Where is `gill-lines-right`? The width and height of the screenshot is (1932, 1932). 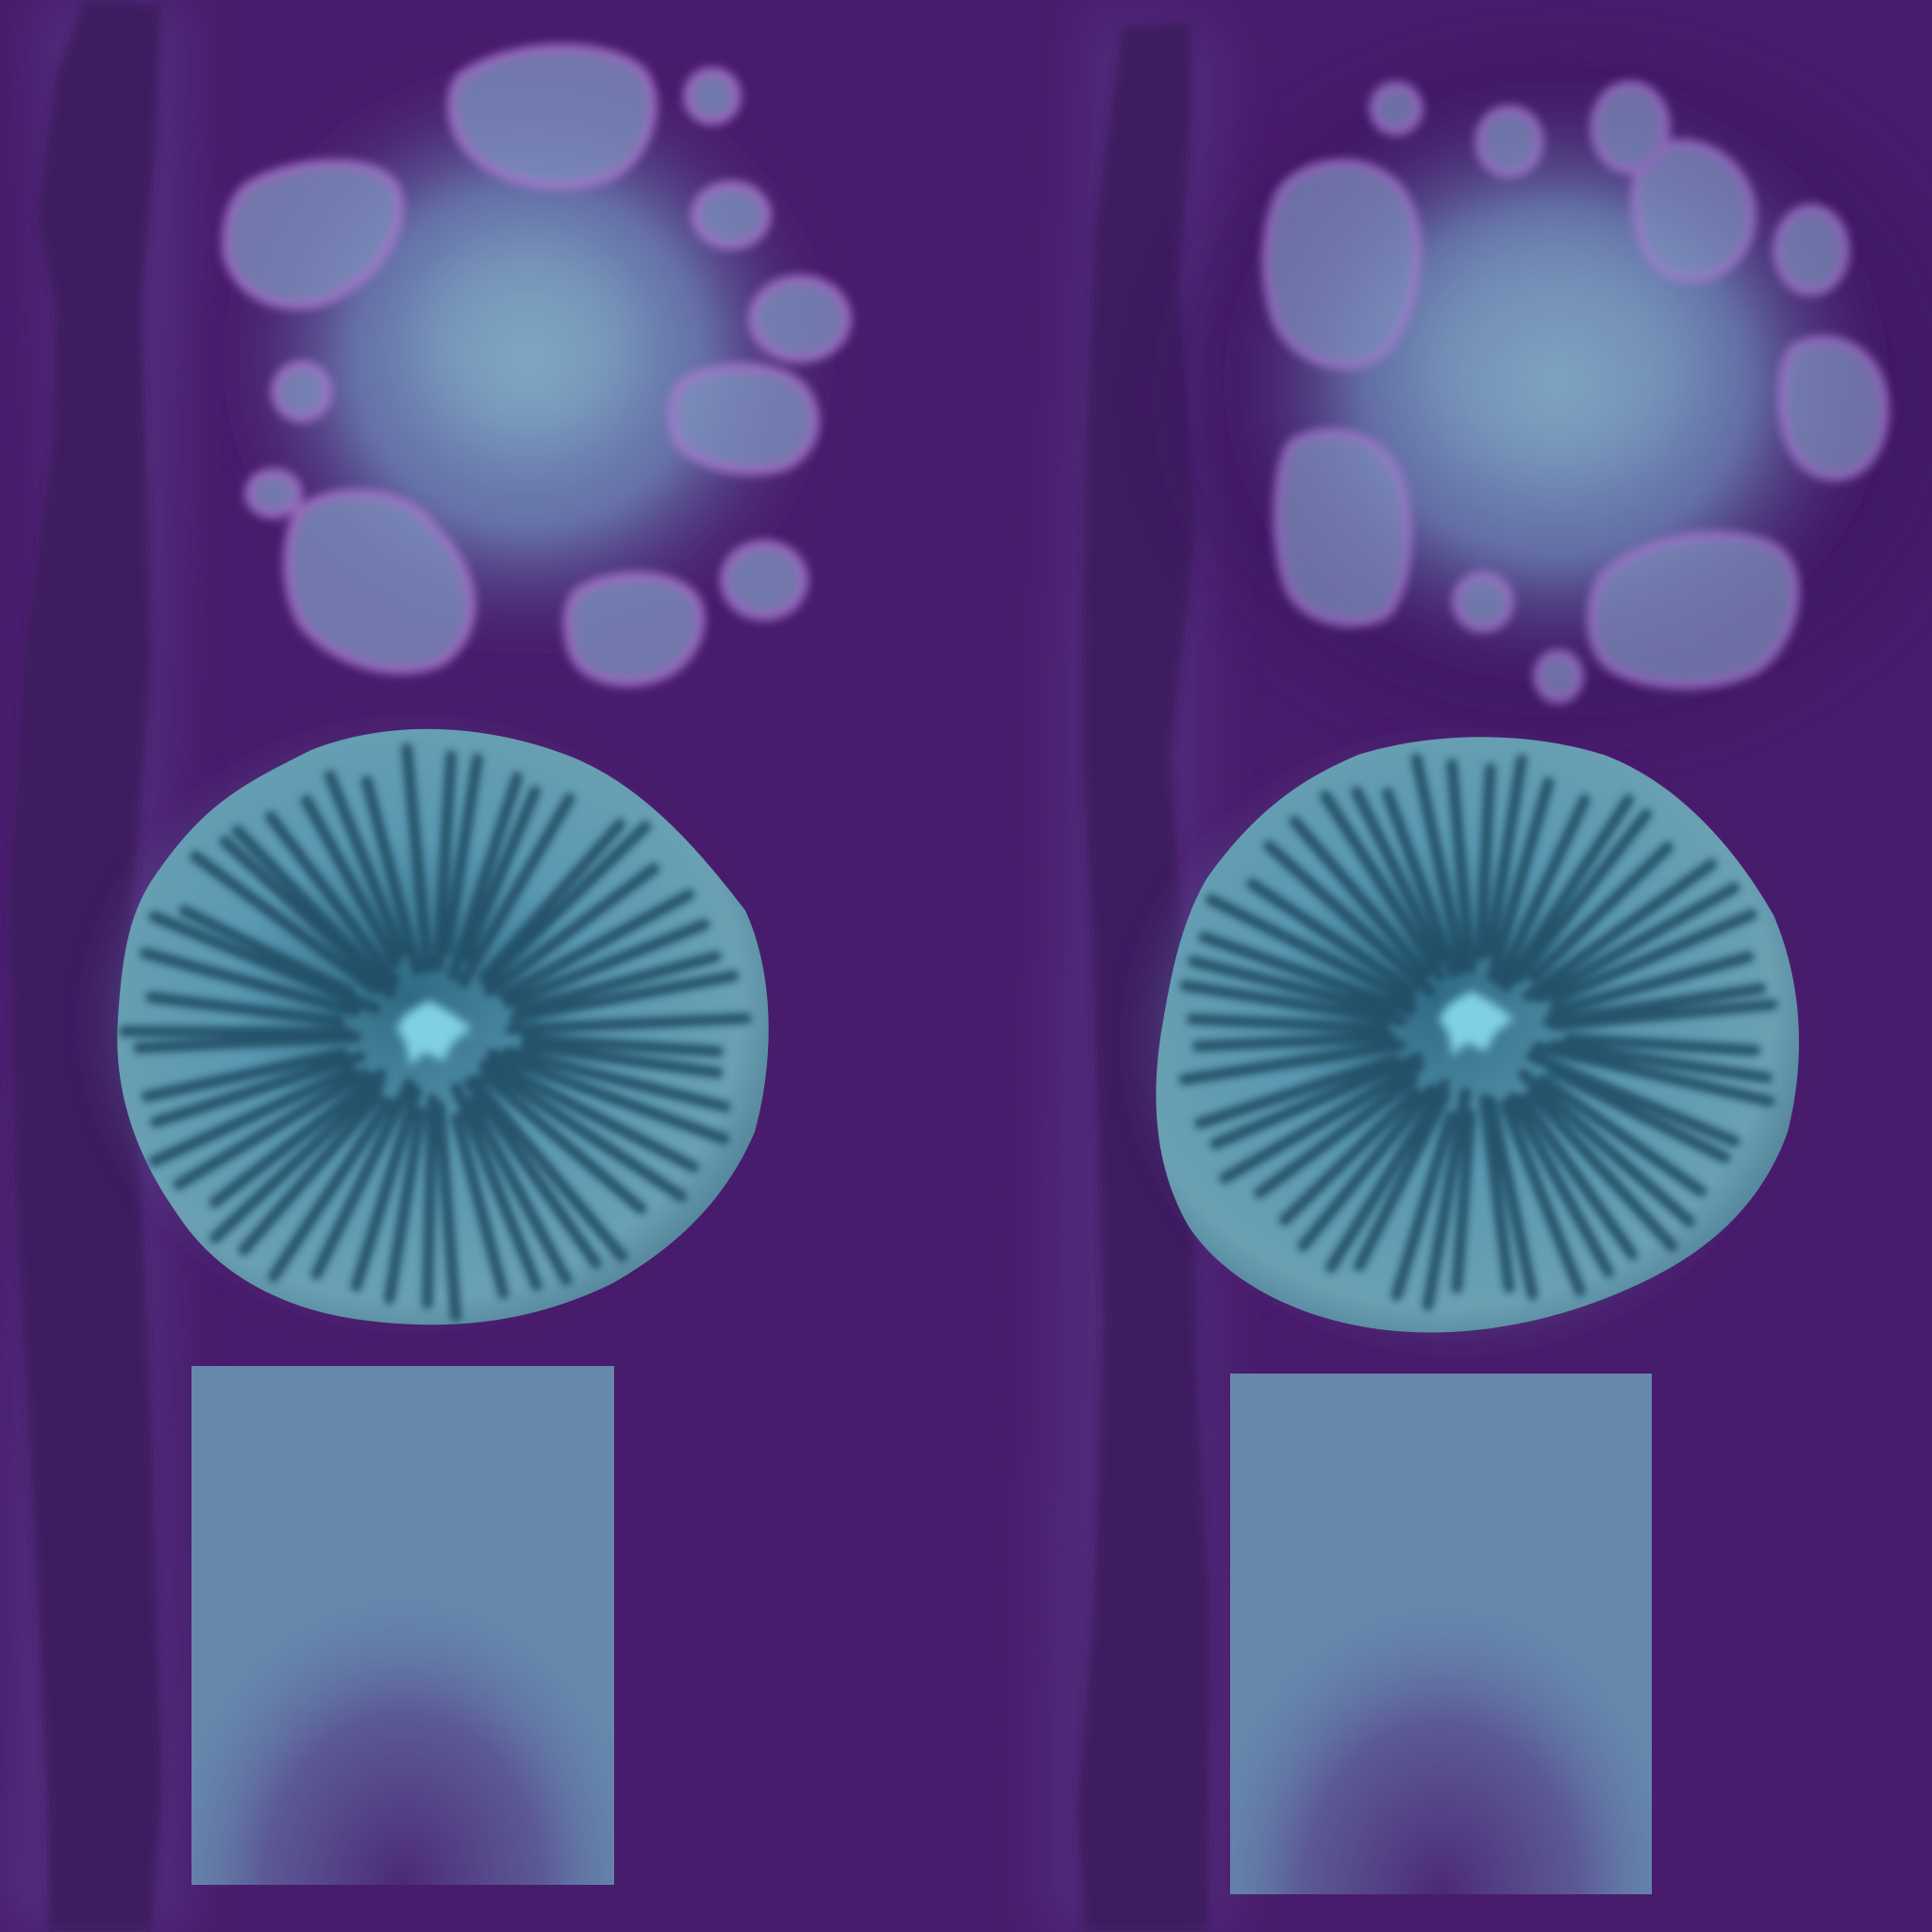
gill-lines-right is located at coordinates (1478, 1032).